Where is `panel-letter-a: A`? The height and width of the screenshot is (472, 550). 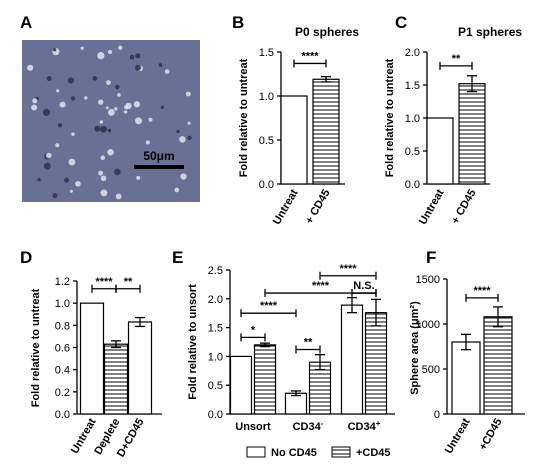 panel-letter-a: A is located at coordinates (26, 22).